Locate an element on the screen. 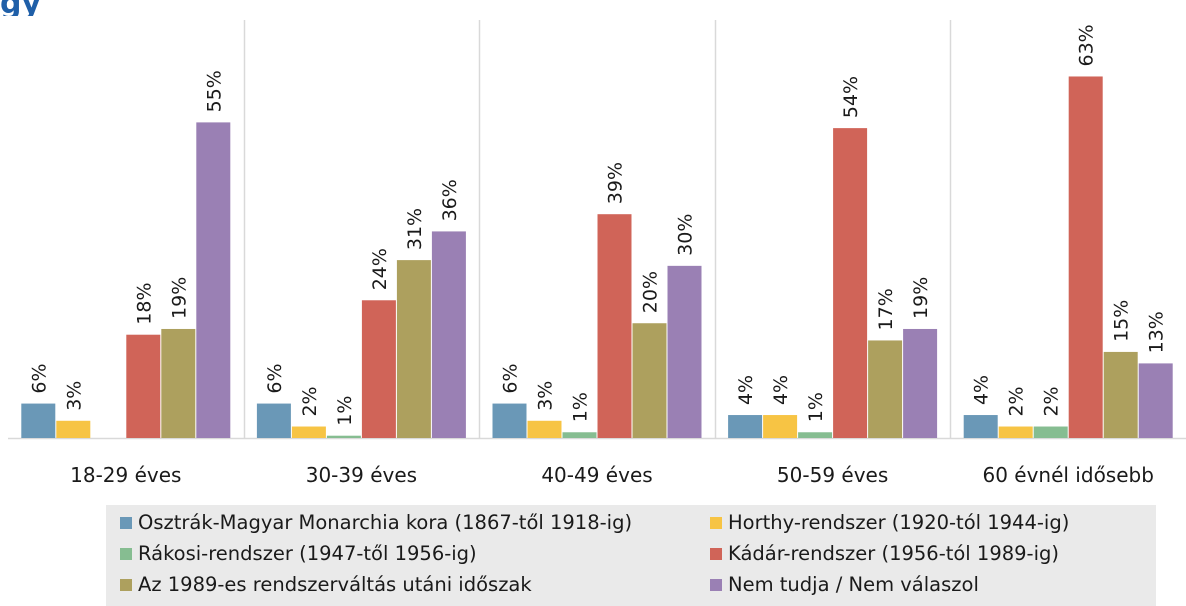  legend-label: Nem tudja / Nem válaszol is located at coordinates (853, 584).